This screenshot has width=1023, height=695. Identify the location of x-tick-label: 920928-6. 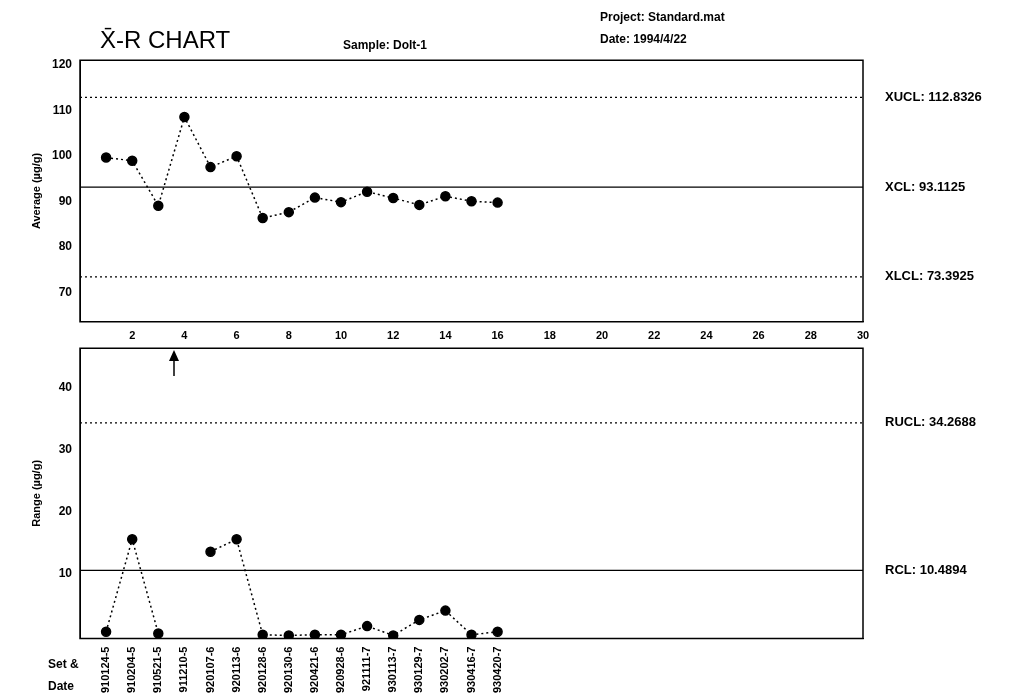
(340, 670).